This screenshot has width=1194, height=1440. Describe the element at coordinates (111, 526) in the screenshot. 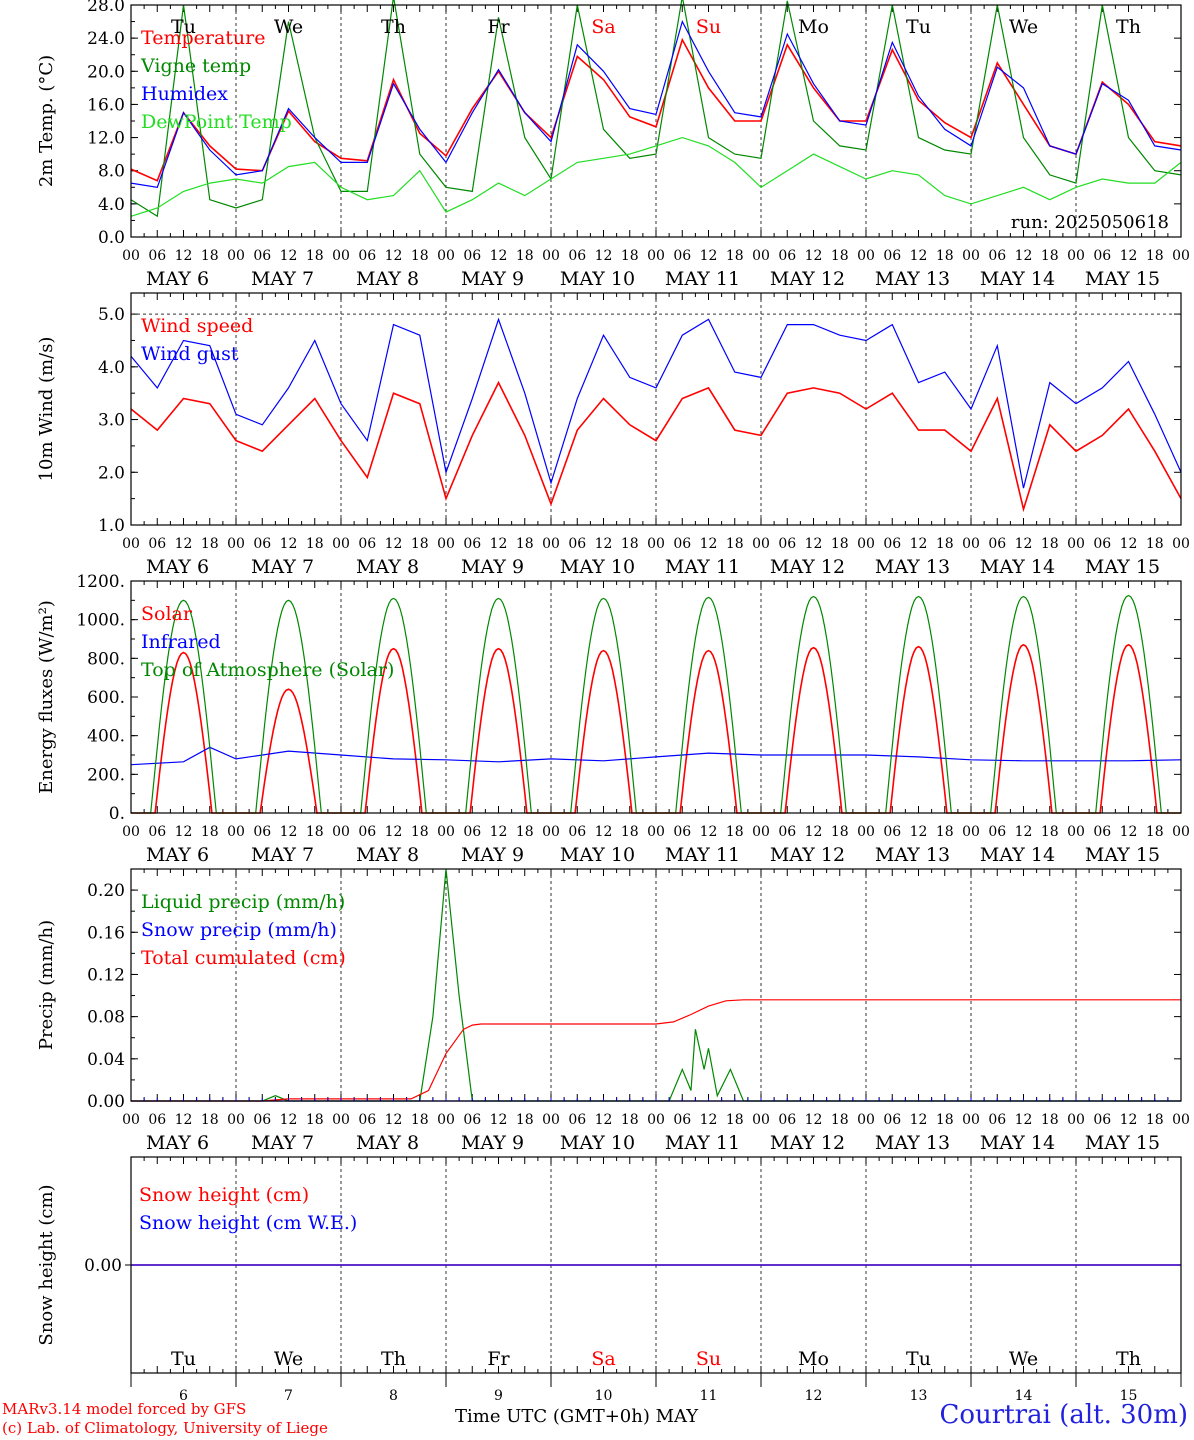

I see `y-tick-label: 1.0` at that location.